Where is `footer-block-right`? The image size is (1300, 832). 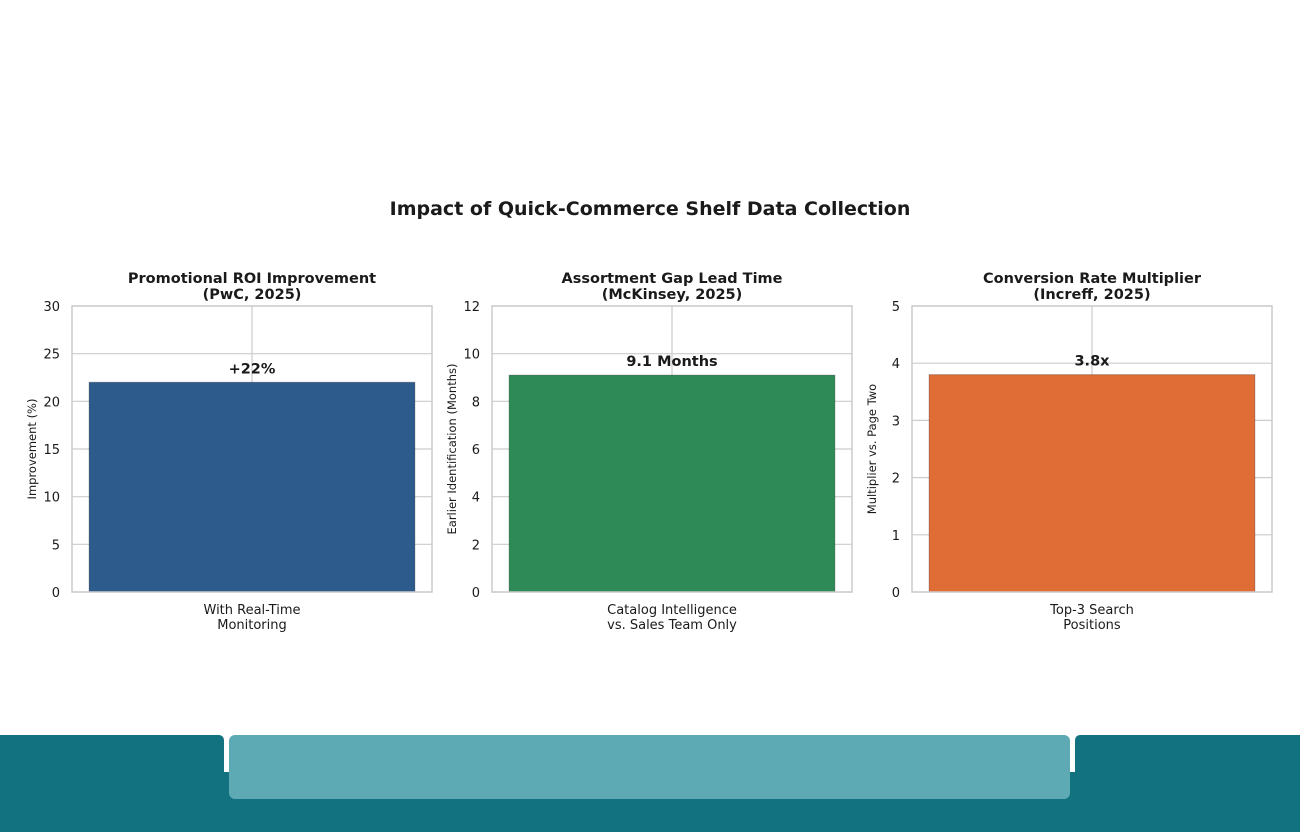
footer-block-right is located at coordinates (1187, 783).